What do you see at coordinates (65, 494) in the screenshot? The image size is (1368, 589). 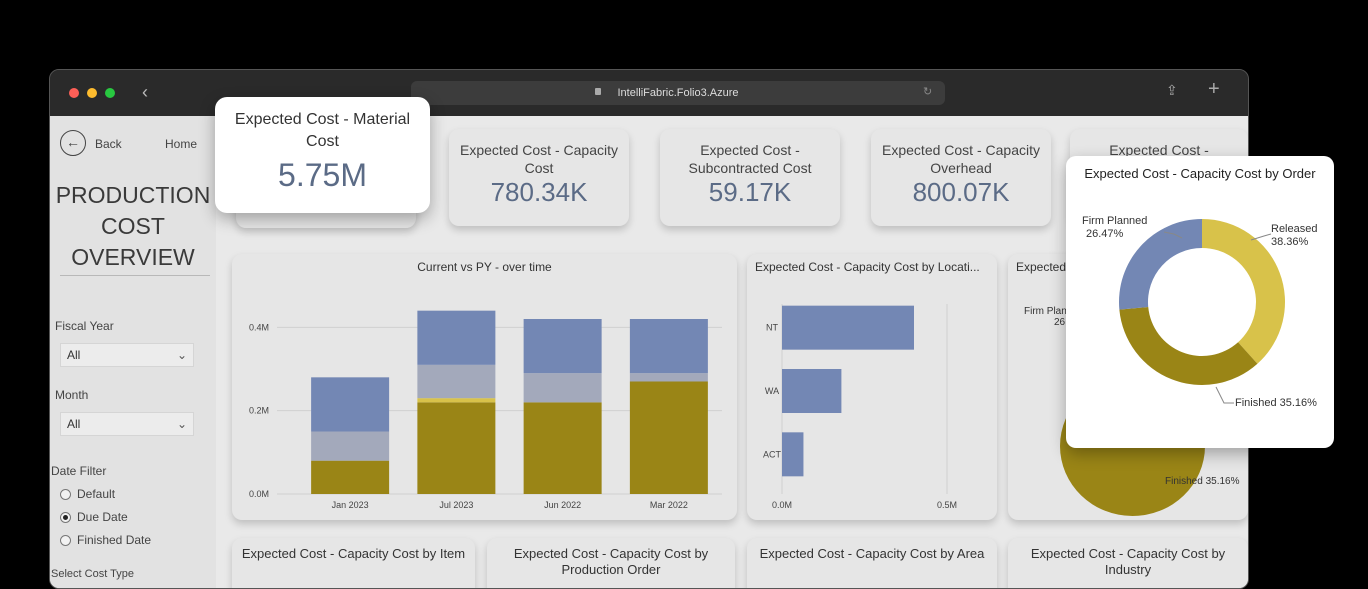 I see `radio-default` at bounding box center [65, 494].